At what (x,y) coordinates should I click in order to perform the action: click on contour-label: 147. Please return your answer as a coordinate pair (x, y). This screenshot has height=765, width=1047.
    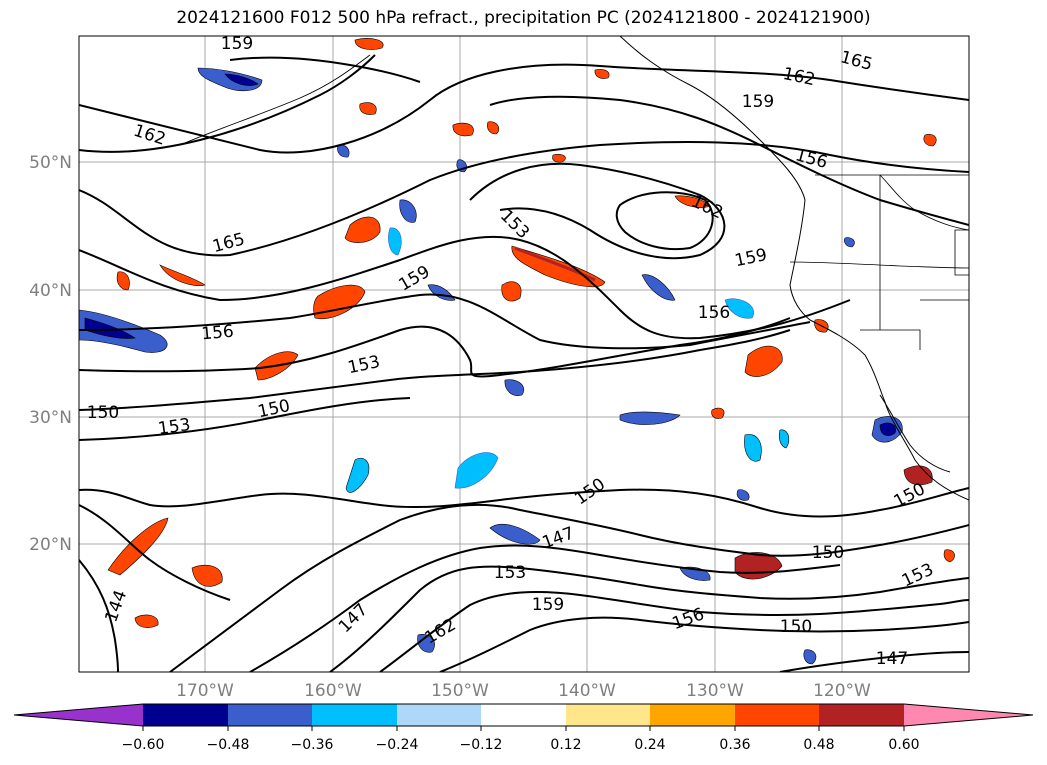
    Looking at the image, I should click on (892, 659).